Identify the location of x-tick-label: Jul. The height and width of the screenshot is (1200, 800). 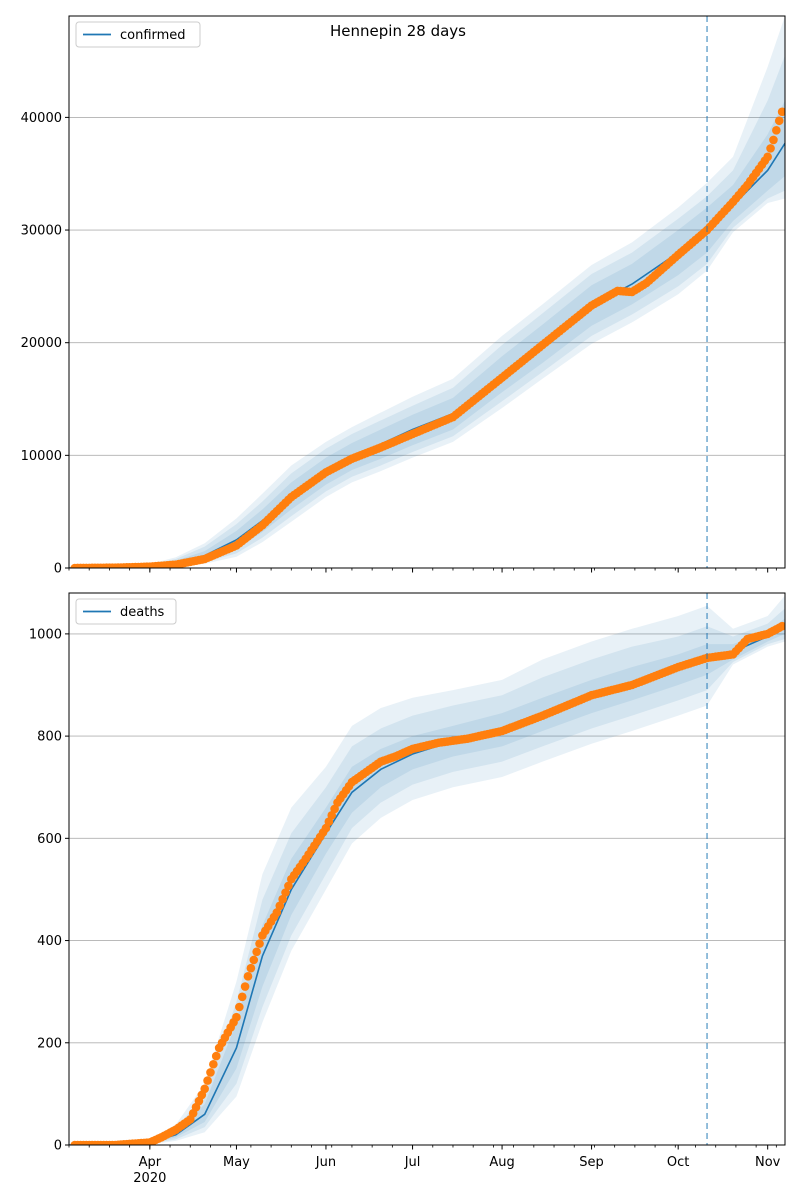
(412, 1162).